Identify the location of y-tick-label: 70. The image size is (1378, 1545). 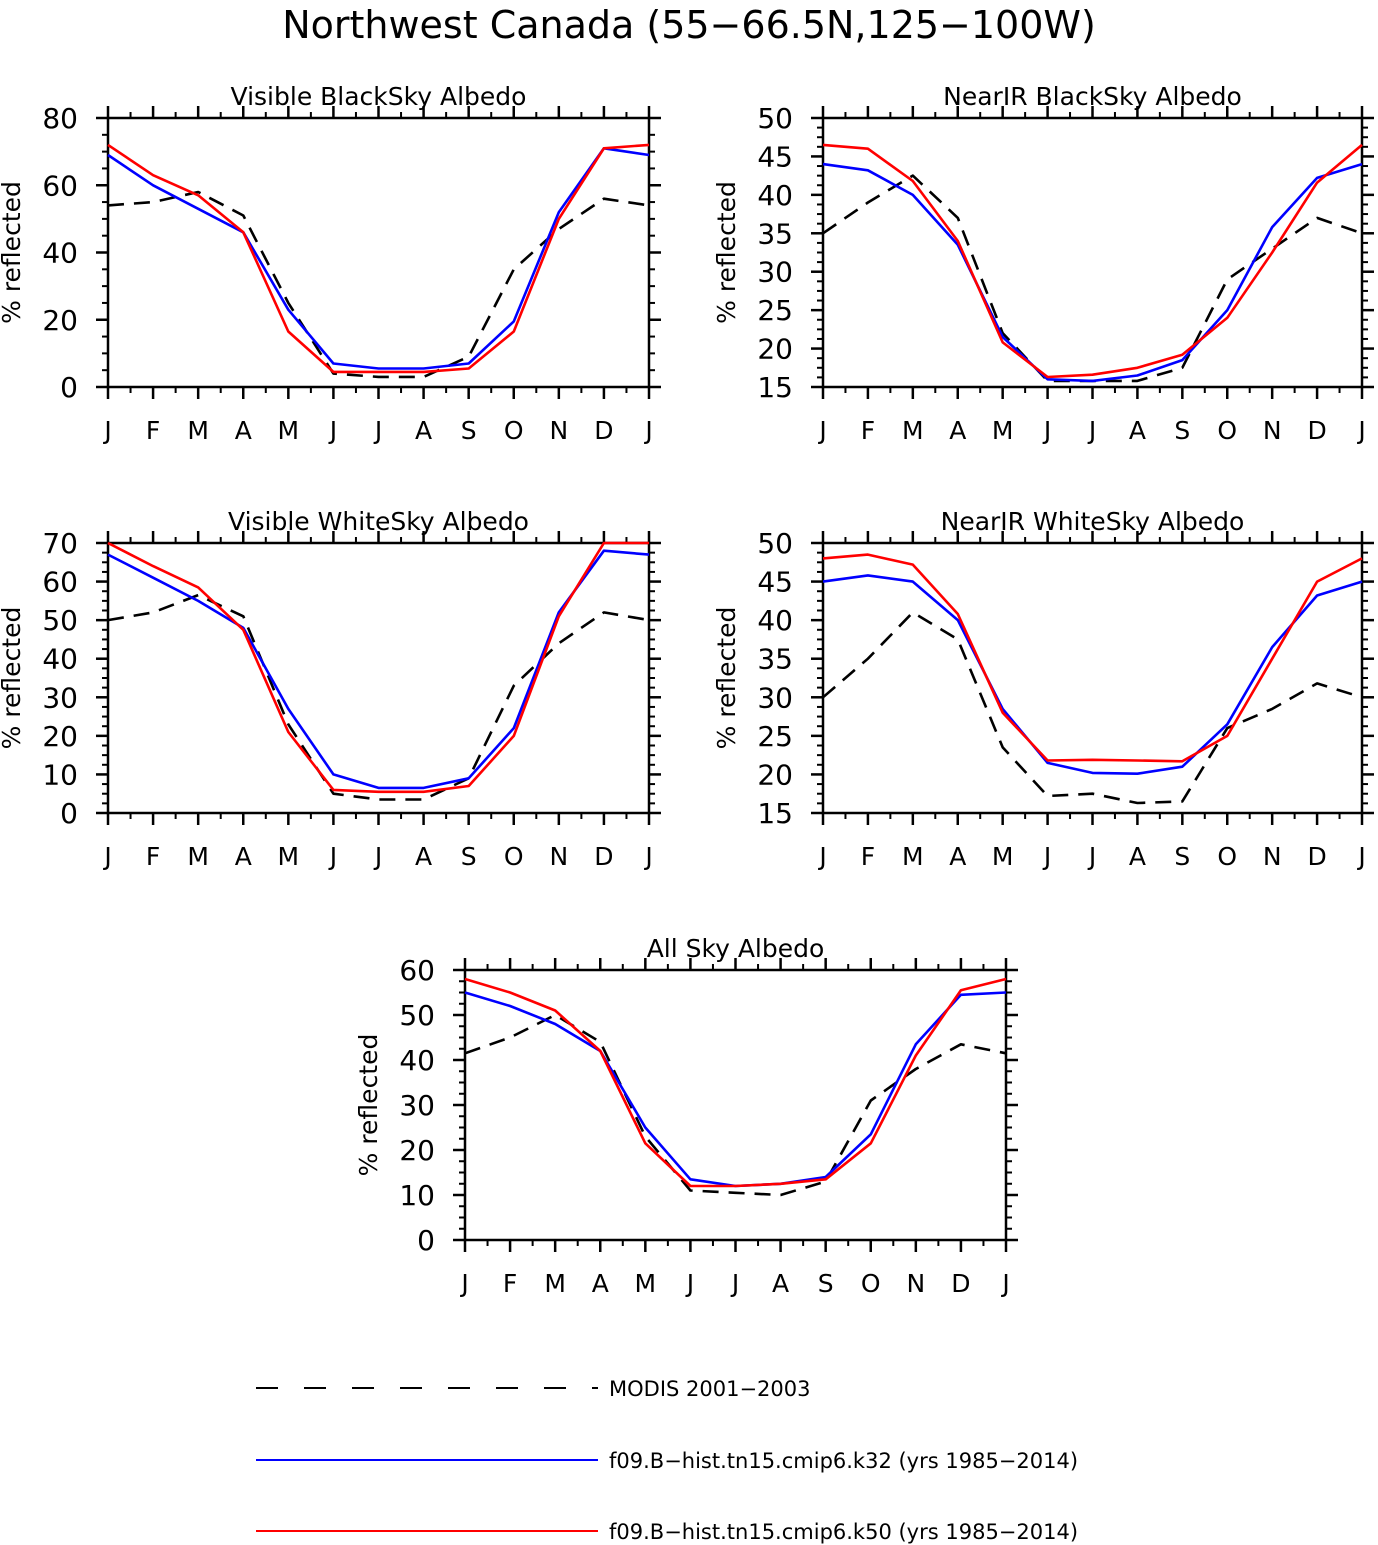
(60, 543).